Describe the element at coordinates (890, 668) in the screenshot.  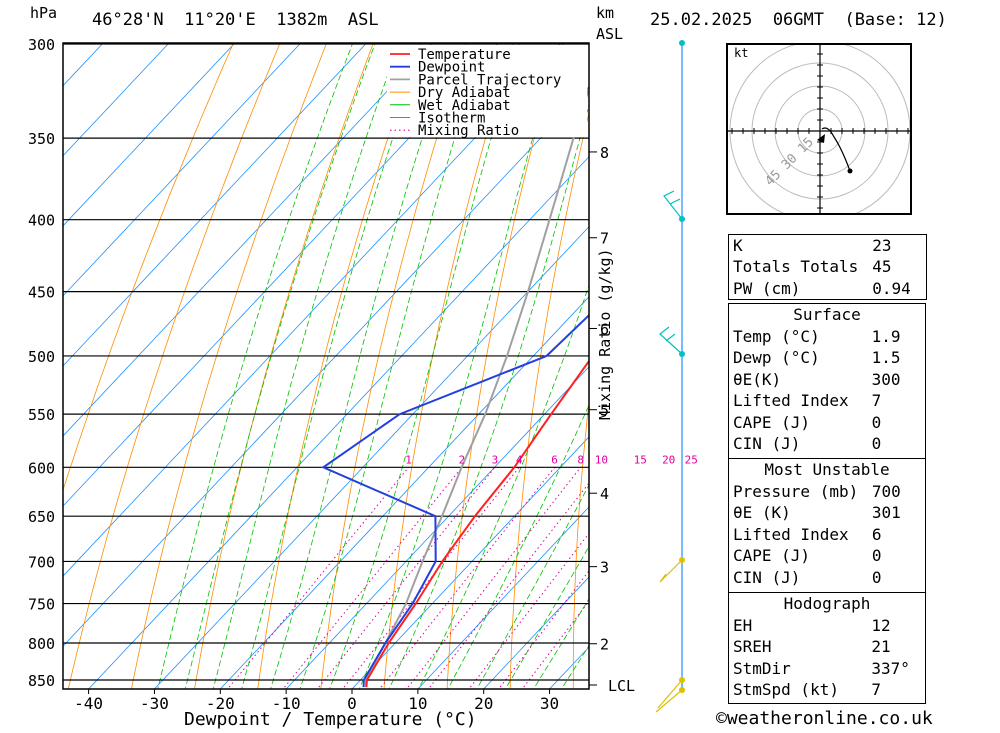
I see `index-value: 337°` at that location.